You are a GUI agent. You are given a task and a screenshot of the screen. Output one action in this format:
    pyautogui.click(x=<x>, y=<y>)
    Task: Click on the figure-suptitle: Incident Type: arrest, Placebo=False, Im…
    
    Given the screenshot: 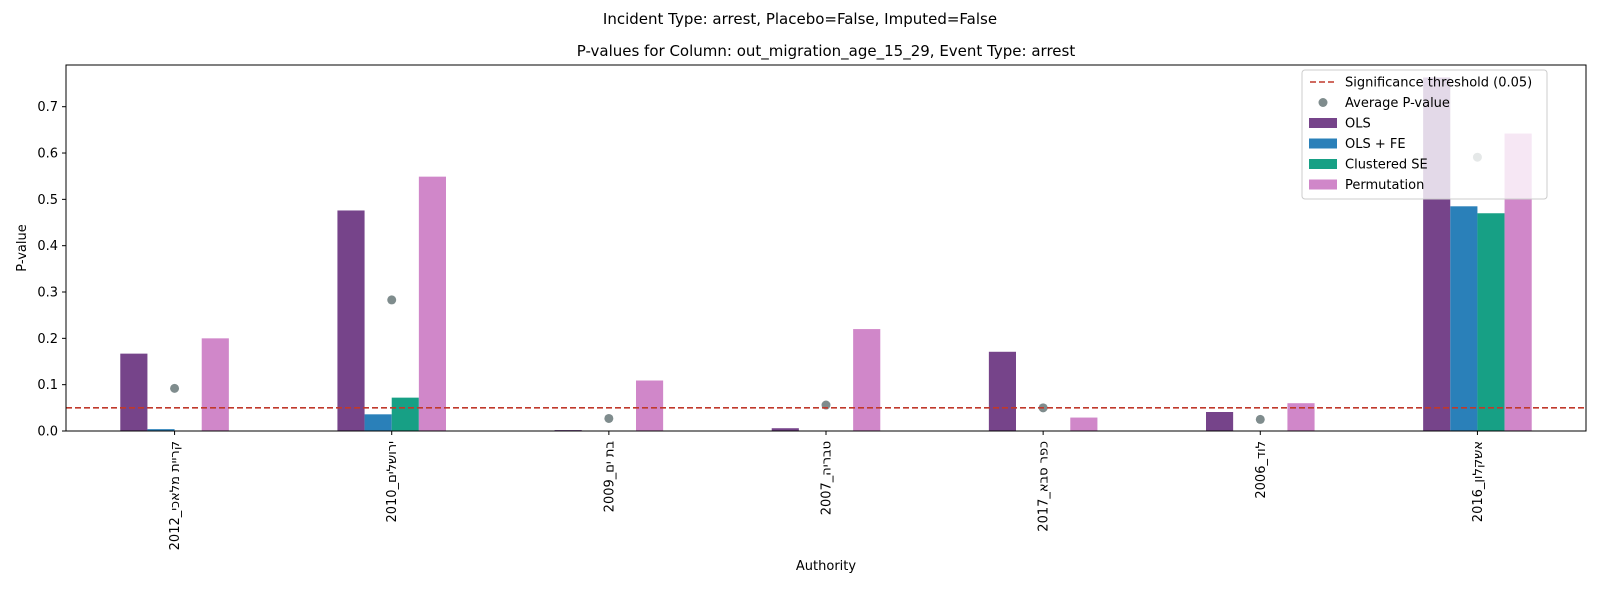 What is the action you would take?
    pyautogui.click(x=800, y=19)
    